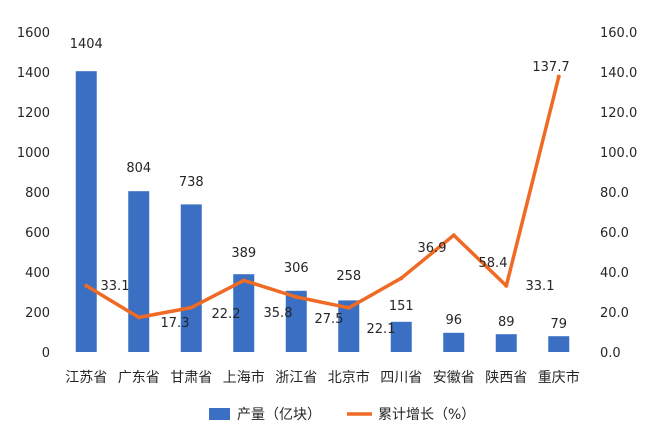 The height and width of the screenshot is (444, 651). Describe the element at coordinates (558, 324) in the screenshot. I see `bar-data-label: 79` at that location.